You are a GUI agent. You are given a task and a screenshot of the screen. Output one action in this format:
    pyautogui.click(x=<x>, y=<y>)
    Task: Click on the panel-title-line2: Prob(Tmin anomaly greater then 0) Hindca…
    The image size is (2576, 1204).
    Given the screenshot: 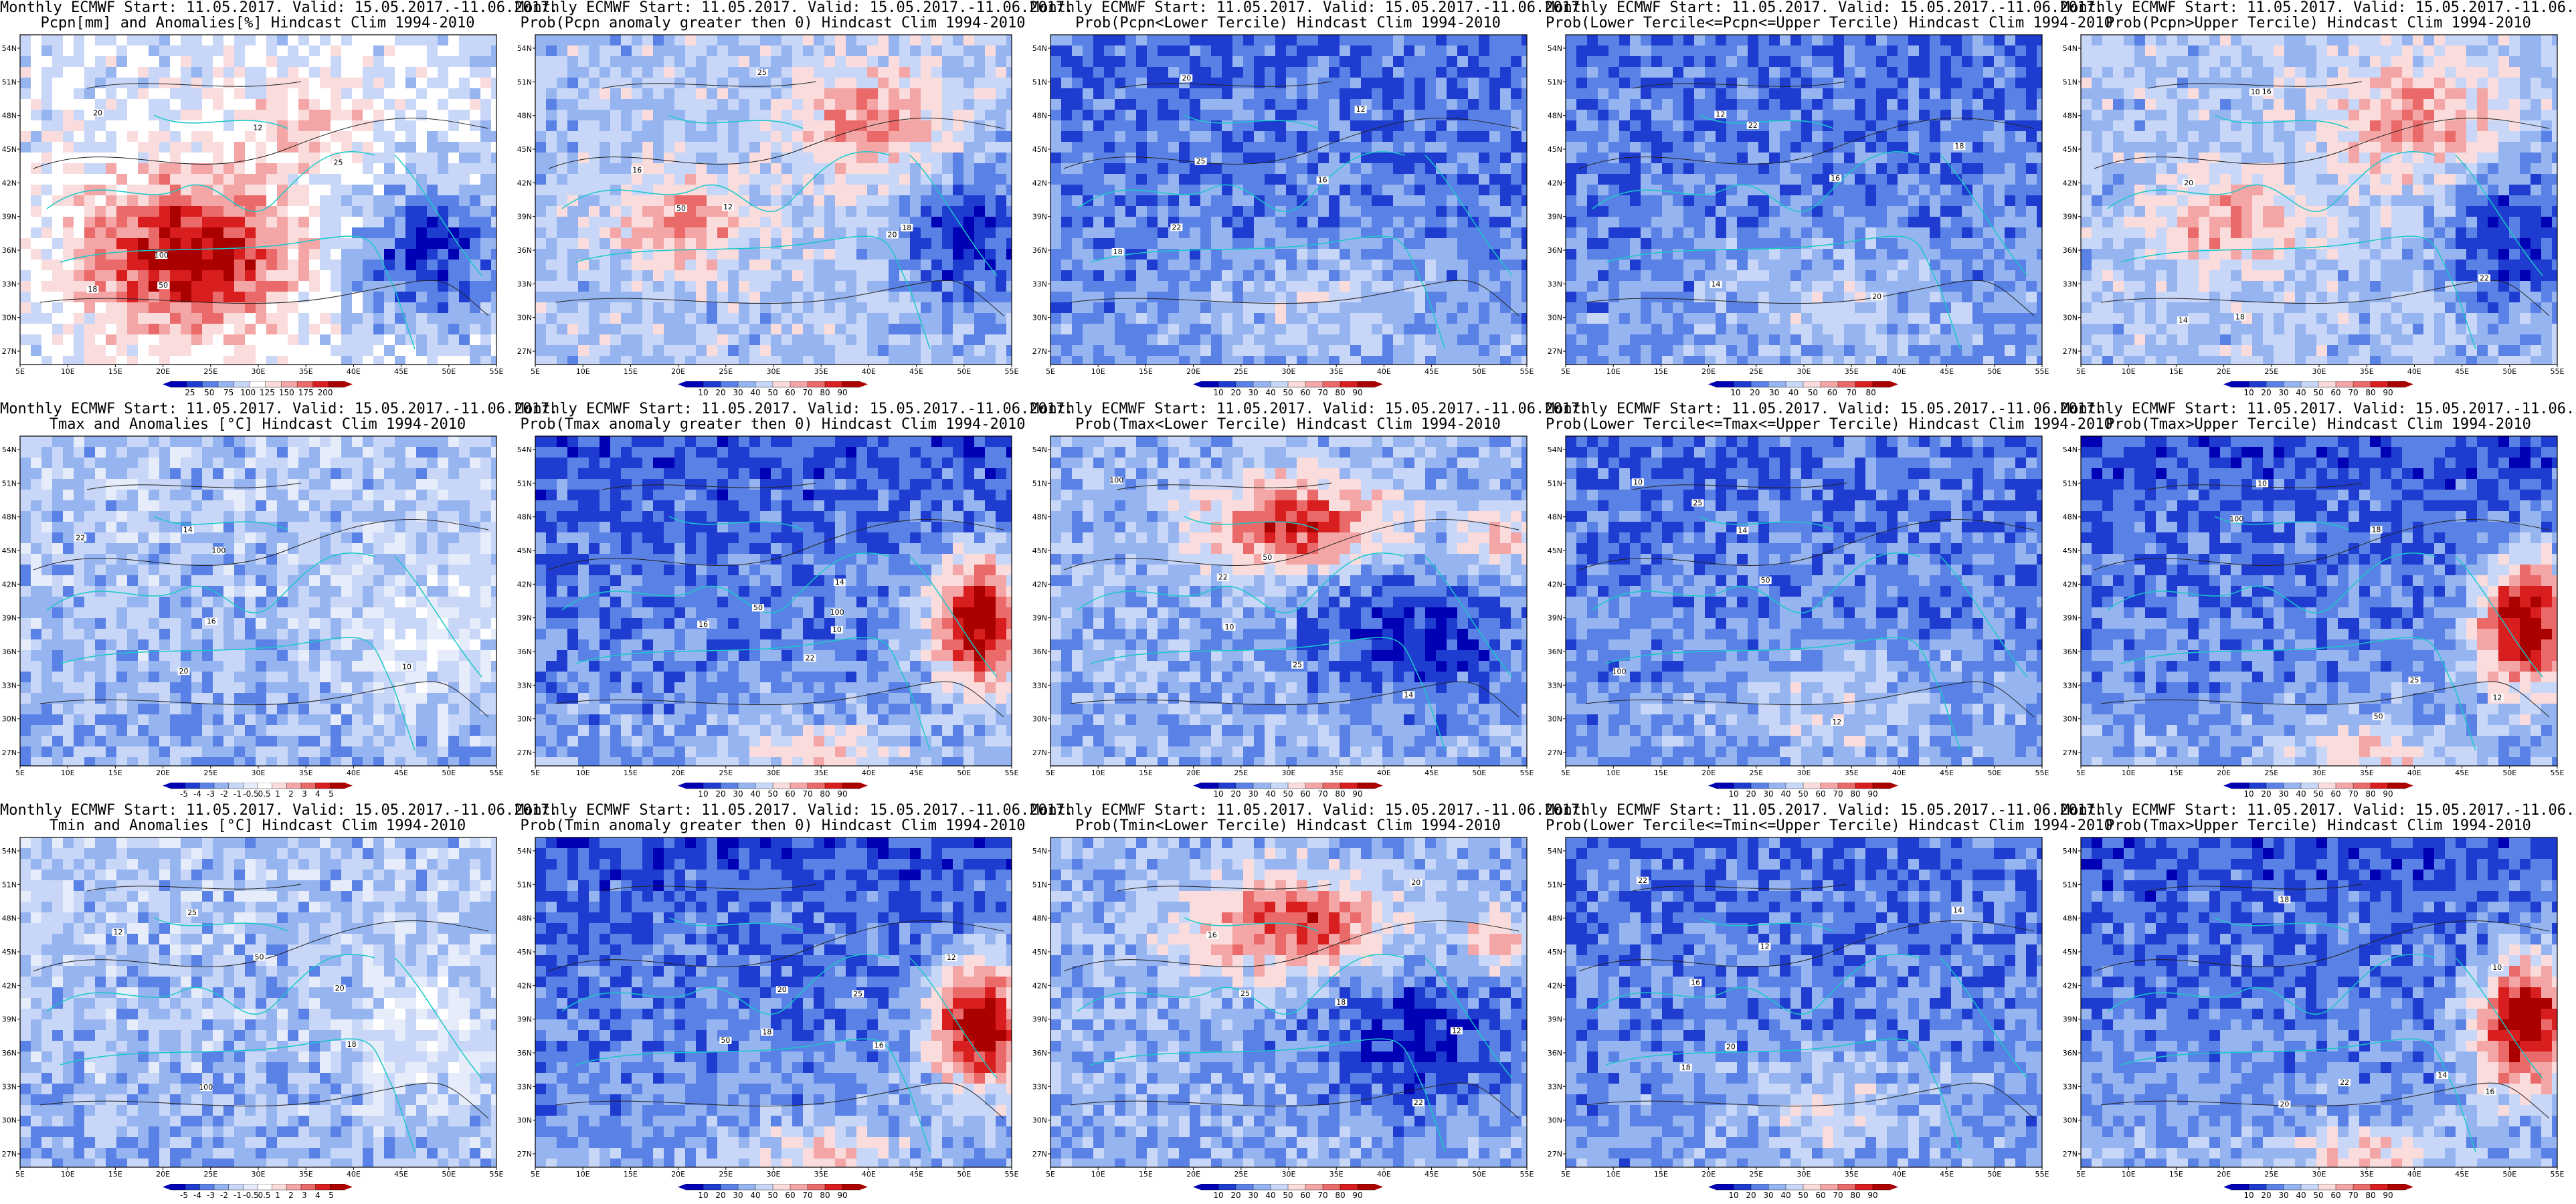 What is the action you would take?
    pyautogui.click(x=773, y=825)
    